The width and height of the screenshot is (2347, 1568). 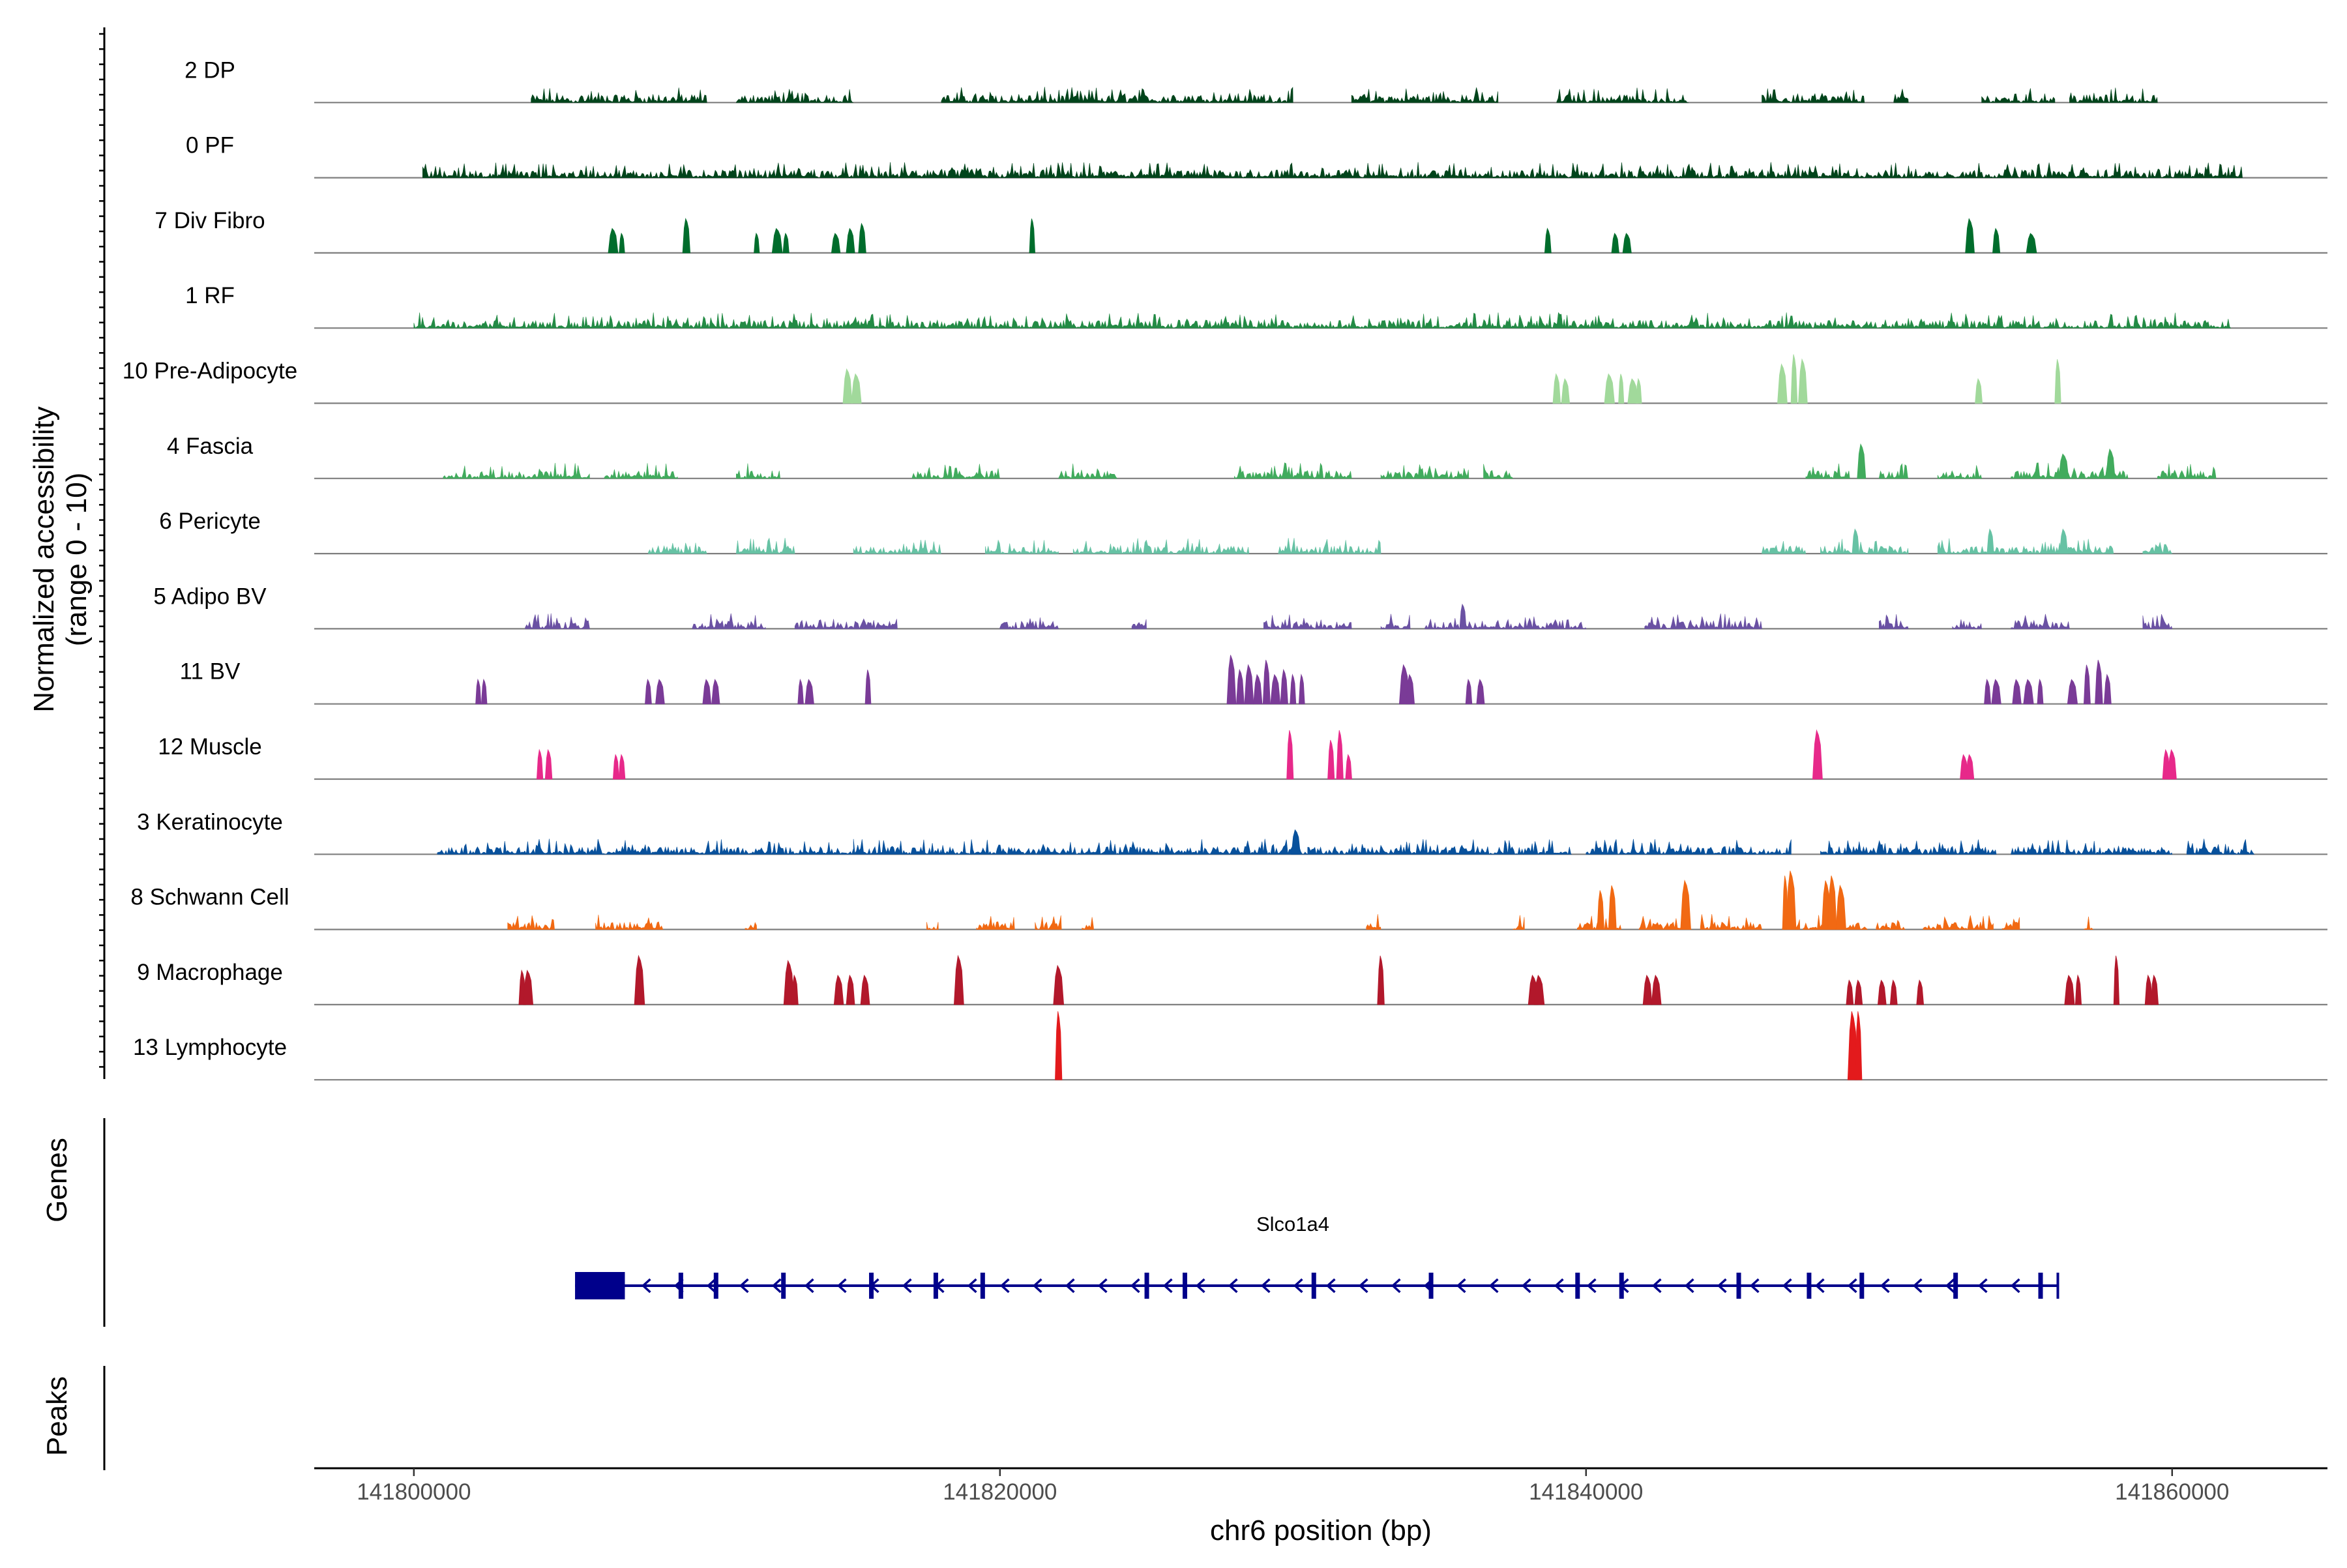 What do you see at coordinates (77, 560) in the screenshot?
I see `y-axis-sublabel: (range 0 - 10)` at bounding box center [77, 560].